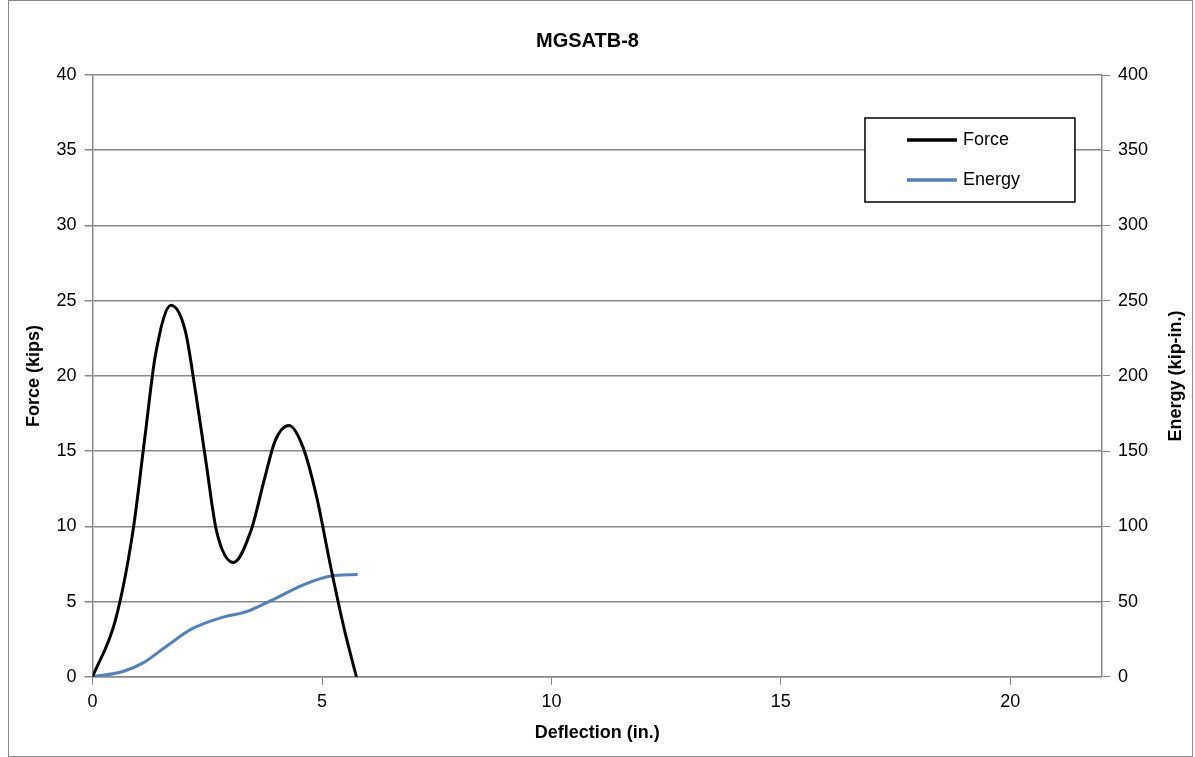 The width and height of the screenshot is (1195, 757). What do you see at coordinates (780, 700) in the screenshot?
I see `x-tick-label: 15` at bounding box center [780, 700].